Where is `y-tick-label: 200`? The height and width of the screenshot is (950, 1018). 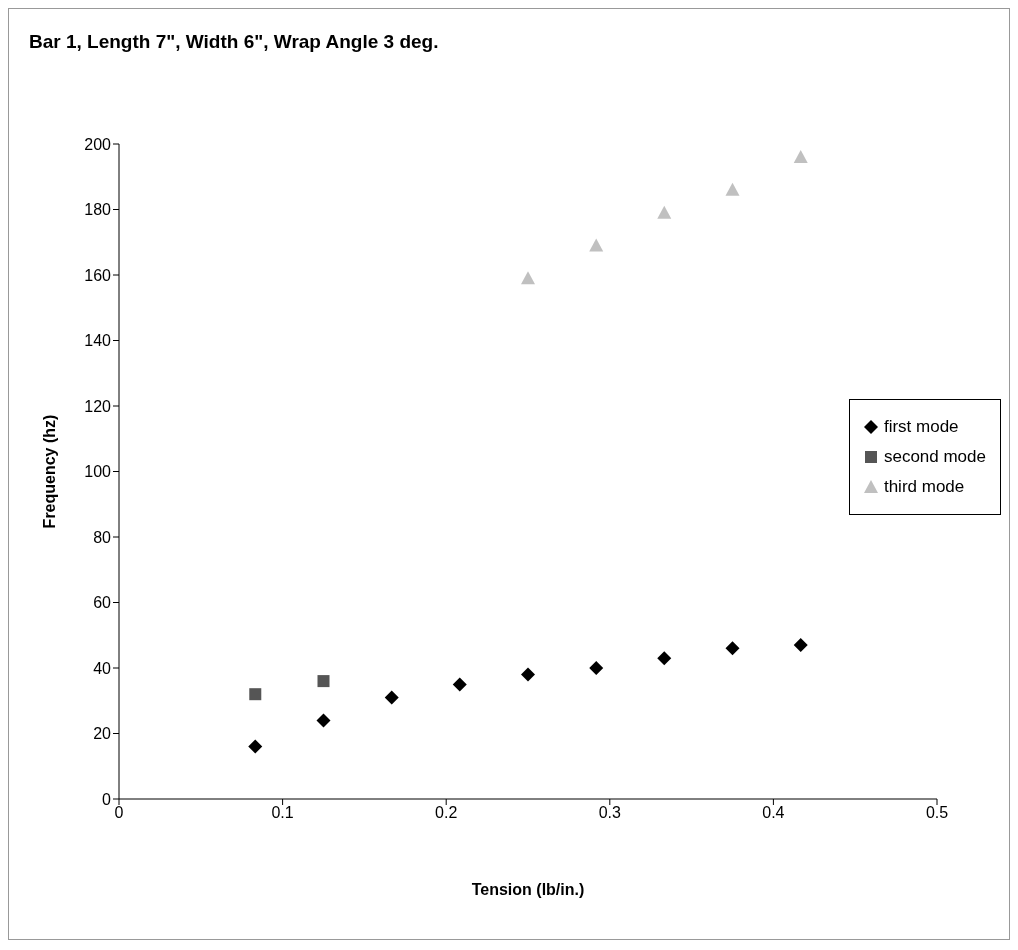 y-tick-label: 200 is located at coordinates (98, 144).